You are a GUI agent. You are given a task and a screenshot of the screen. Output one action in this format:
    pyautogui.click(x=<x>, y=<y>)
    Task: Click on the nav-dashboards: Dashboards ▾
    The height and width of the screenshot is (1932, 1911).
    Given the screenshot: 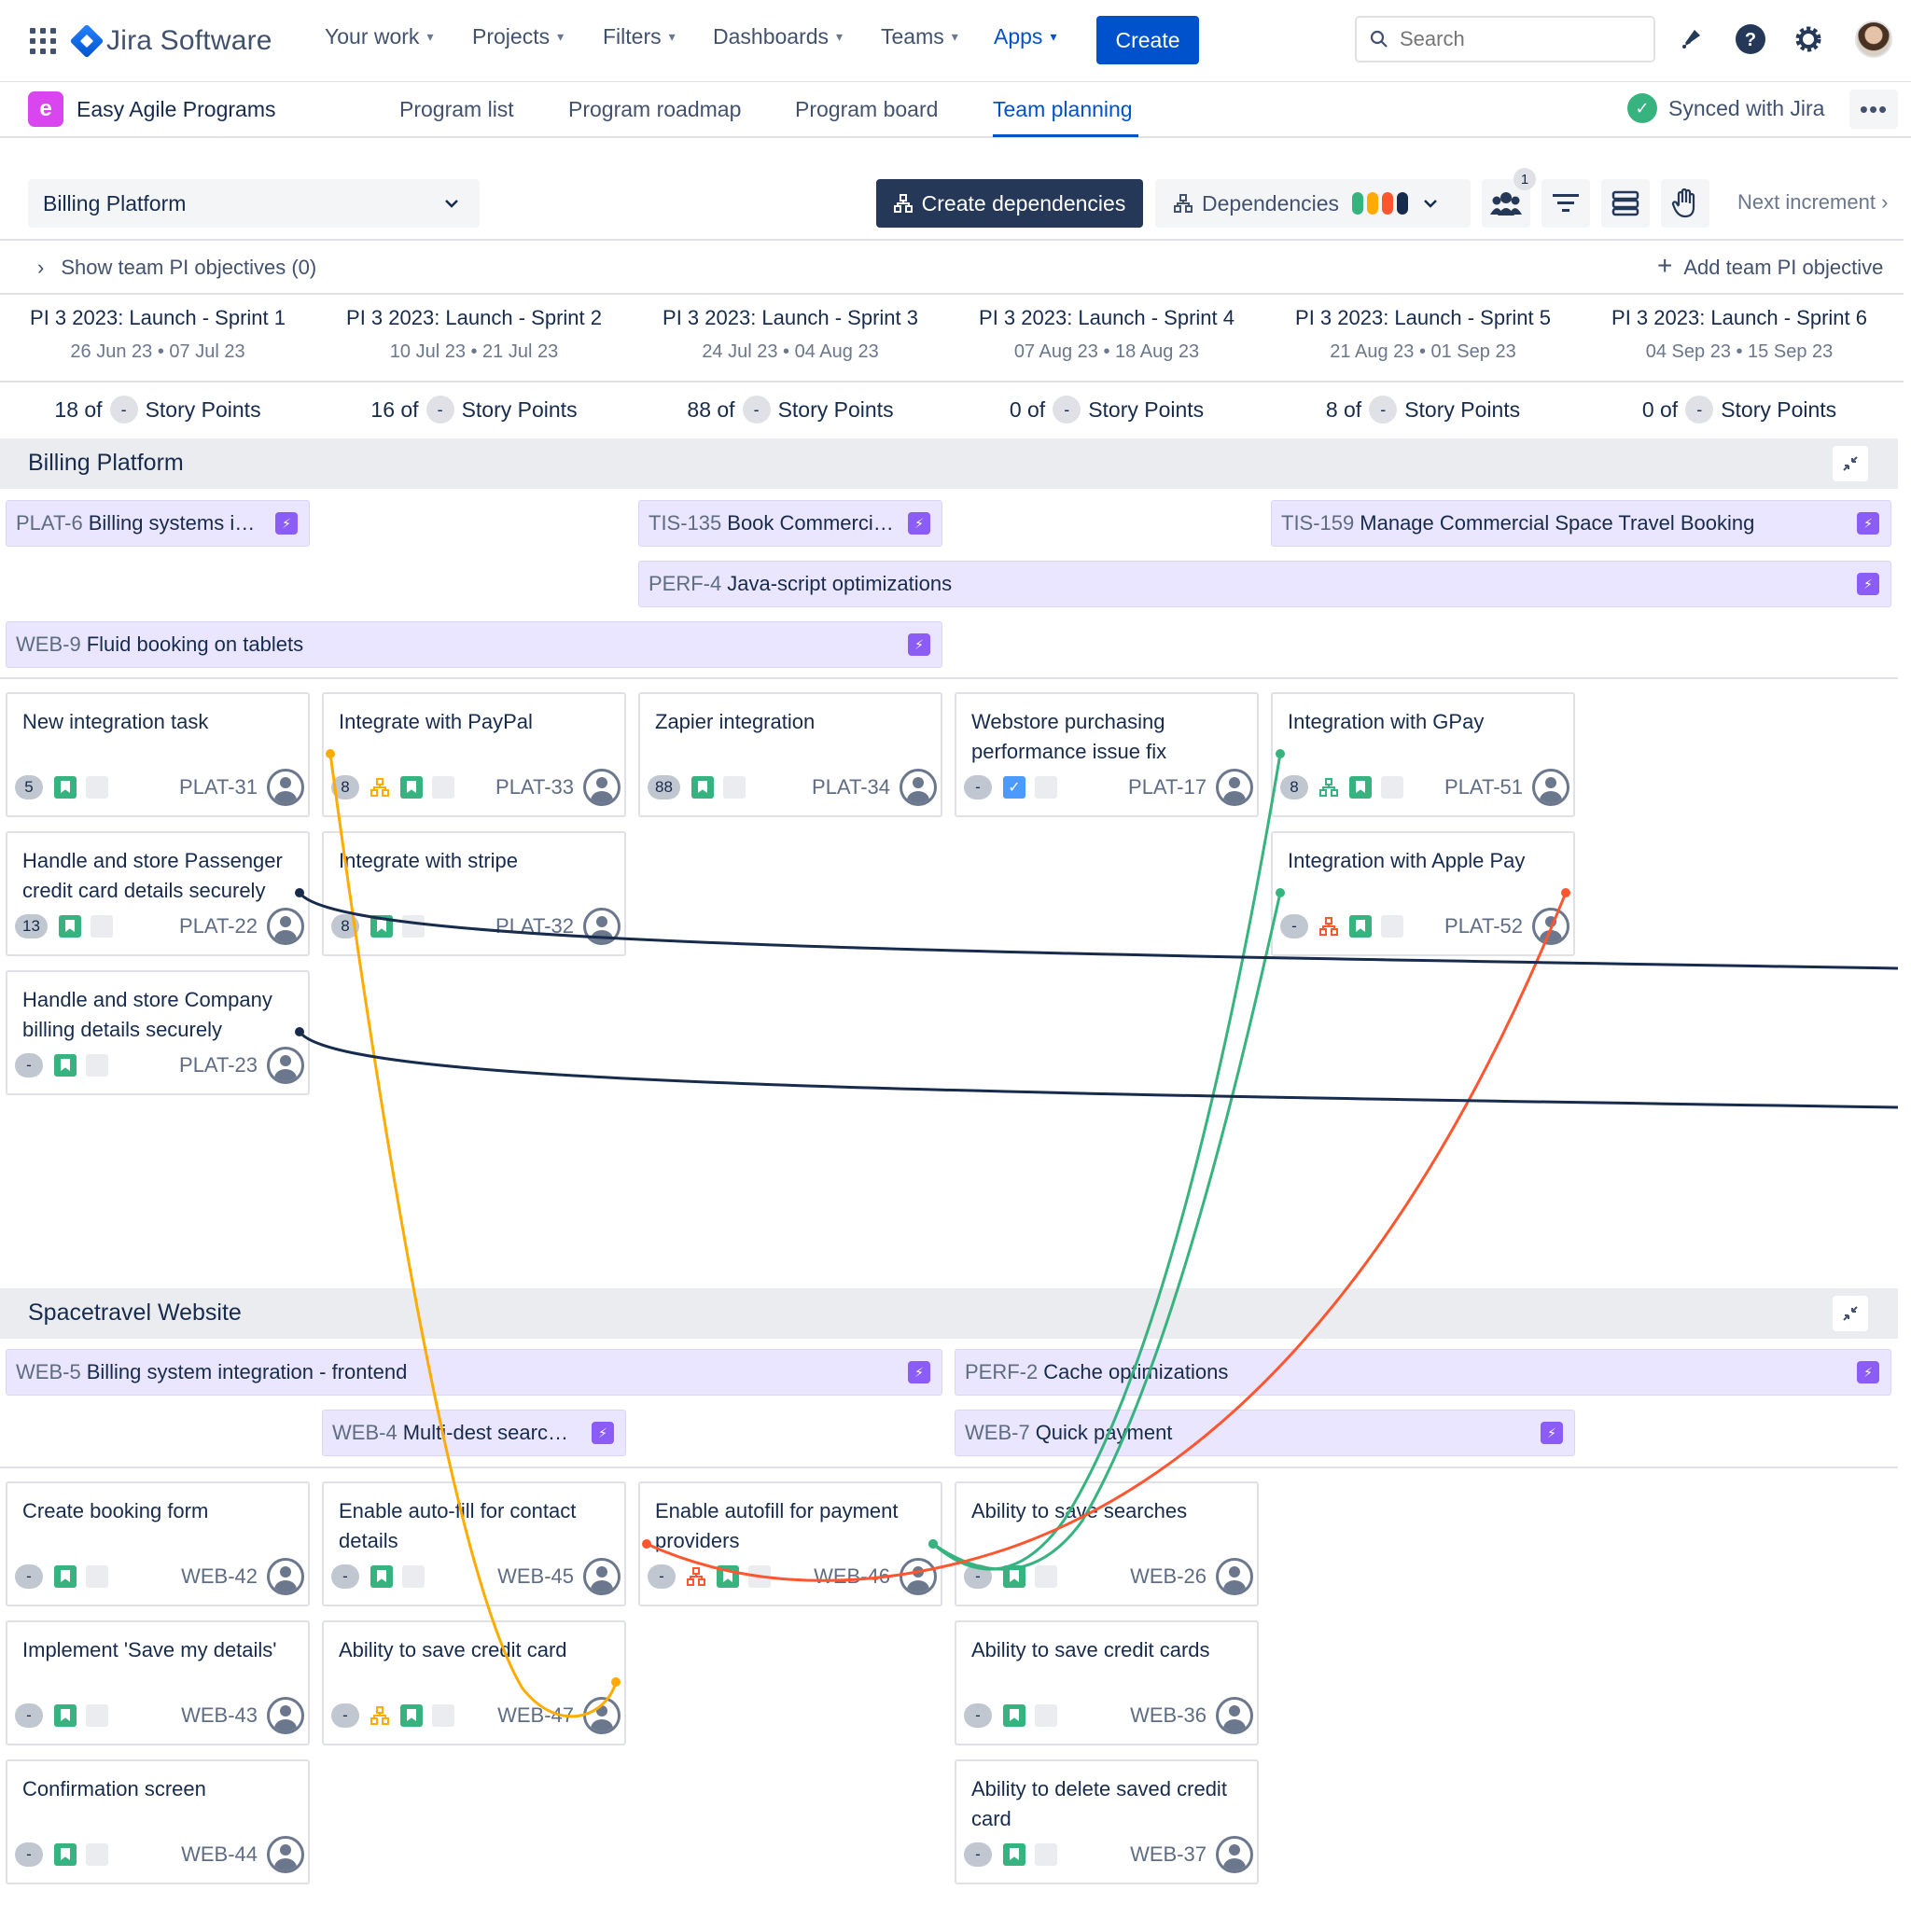 What is the action you would take?
    pyautogui.click(x=778, y=36)
    